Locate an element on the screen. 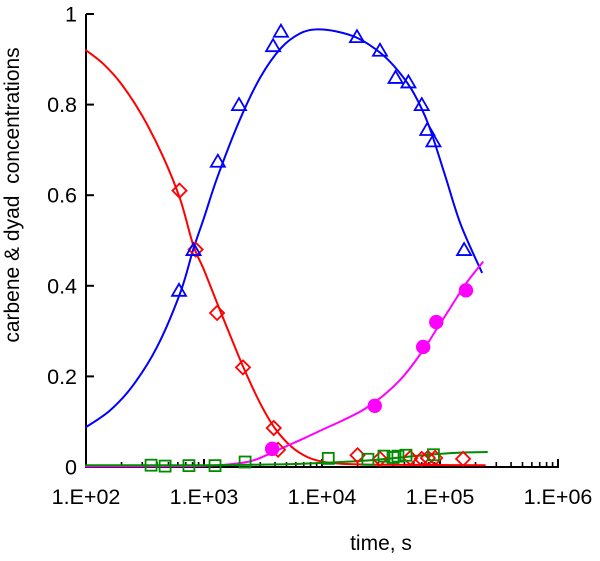 This screenshot has width=600, height=561. y-tick-label: 0.4 is located at coordinates (62, 286).